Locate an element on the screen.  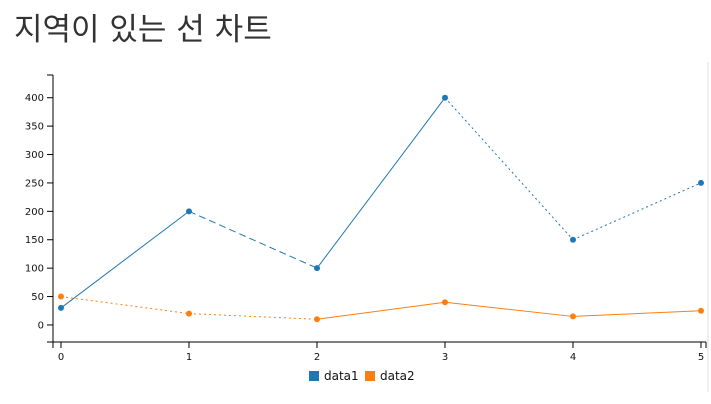
y-tick-label: 400 is located at coordinates (34, 98).